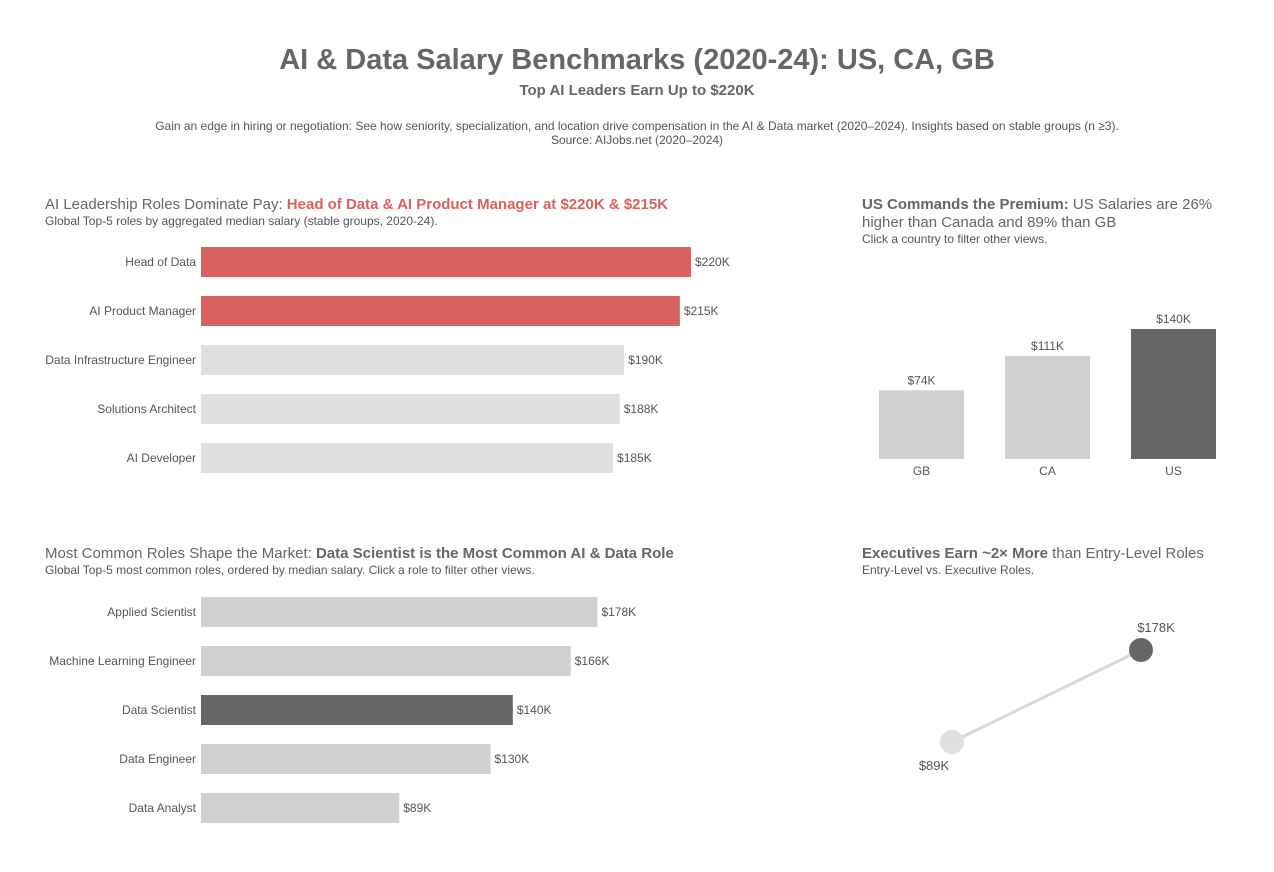 This screenshot has width=1274, height=872. What do you see at coordinates (163, 808) in the screenshot?
I see `category-label-data-analyst: Data Analyst` at bounding box center [163, 808].